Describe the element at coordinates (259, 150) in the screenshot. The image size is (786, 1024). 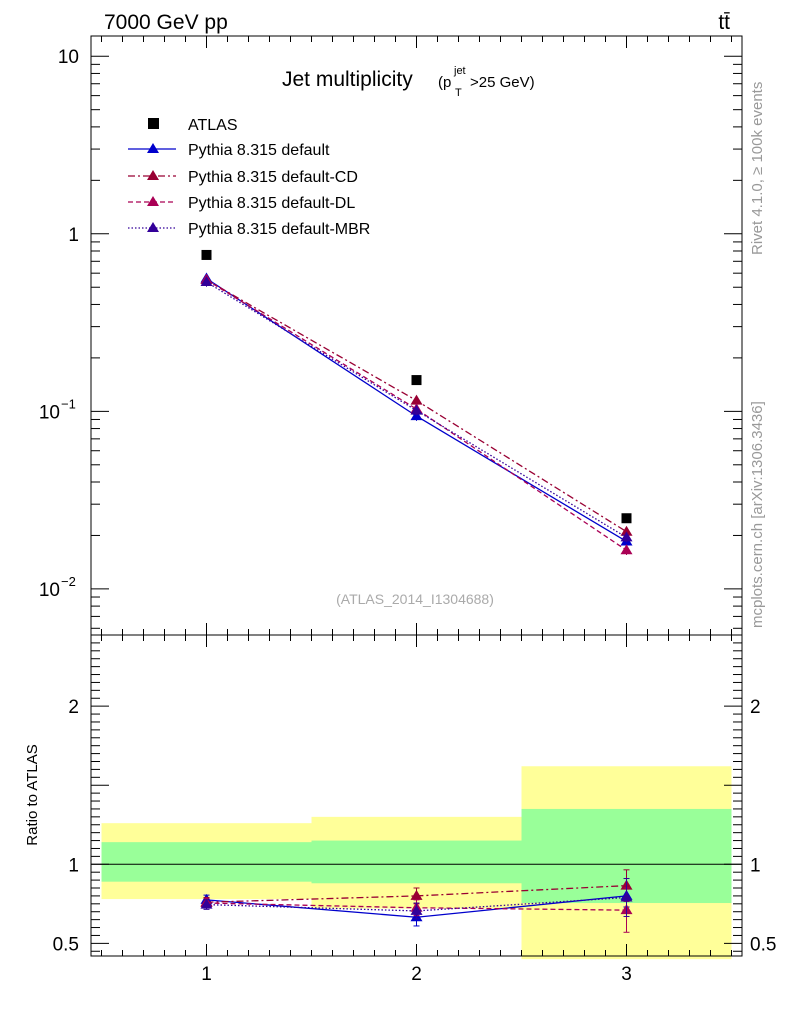
I see `legend-label-default: Pythia 8.315 default` at that location.